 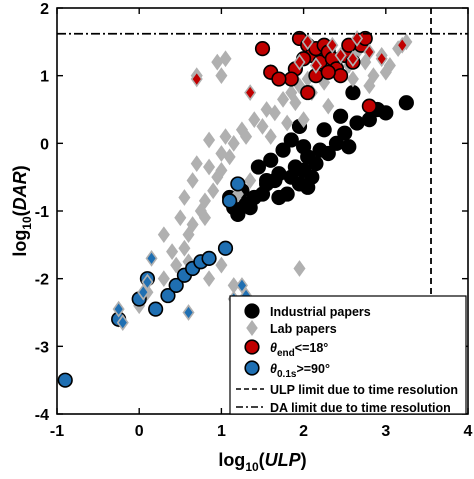 I want to click on y-tick-label: 2, so click(x=44, y=9).